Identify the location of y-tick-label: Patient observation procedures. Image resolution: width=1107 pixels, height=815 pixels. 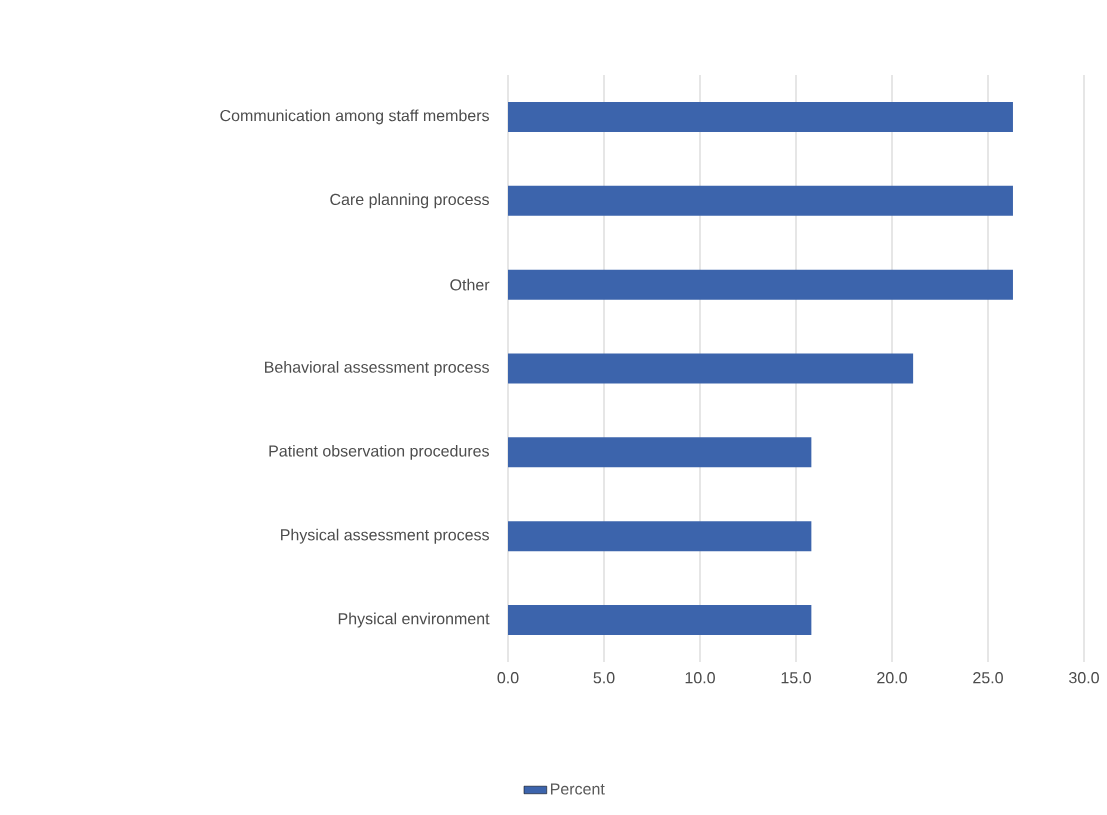
(379, 452).